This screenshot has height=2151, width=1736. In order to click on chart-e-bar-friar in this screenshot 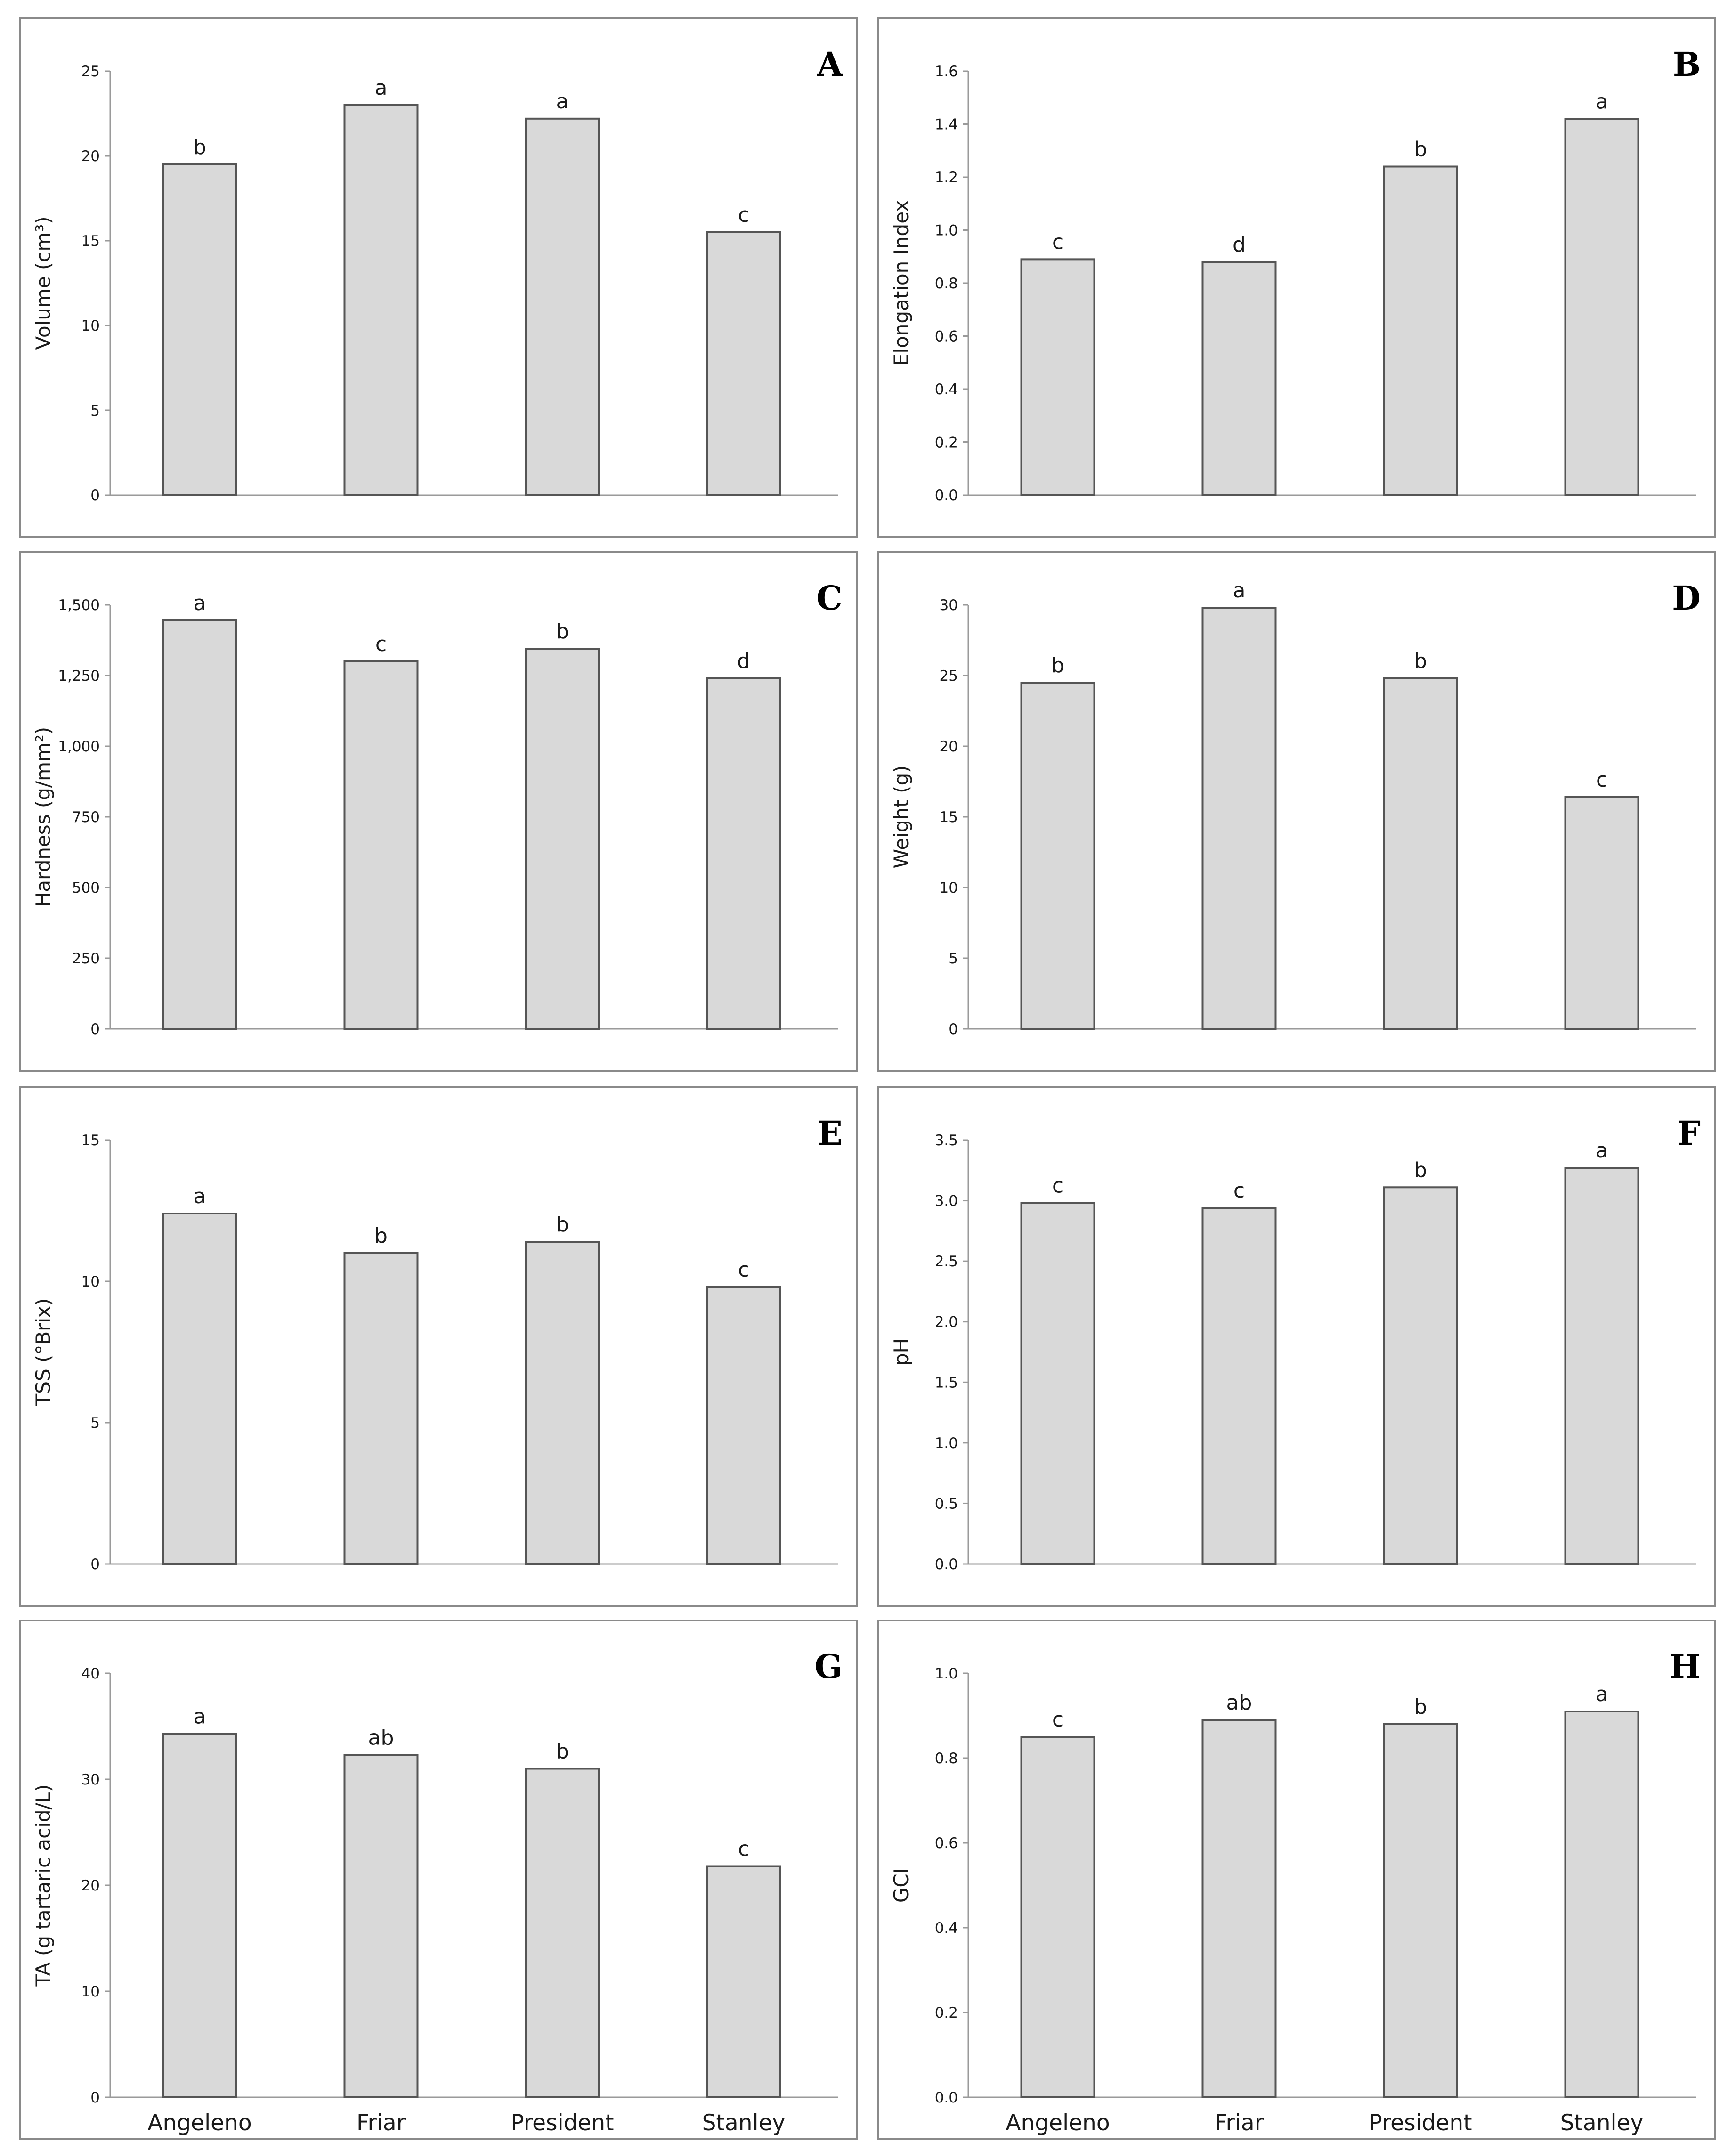, I will do `click(381, 1408)`.